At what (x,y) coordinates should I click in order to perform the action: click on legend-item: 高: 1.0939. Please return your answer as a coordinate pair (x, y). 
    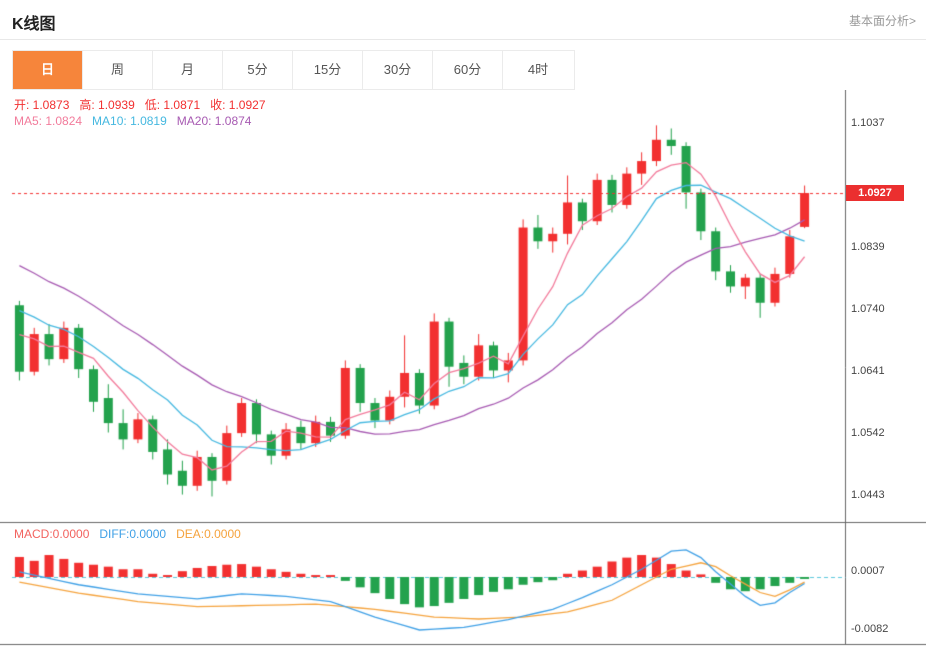
    Looking at the image, I should click on (107, 105).